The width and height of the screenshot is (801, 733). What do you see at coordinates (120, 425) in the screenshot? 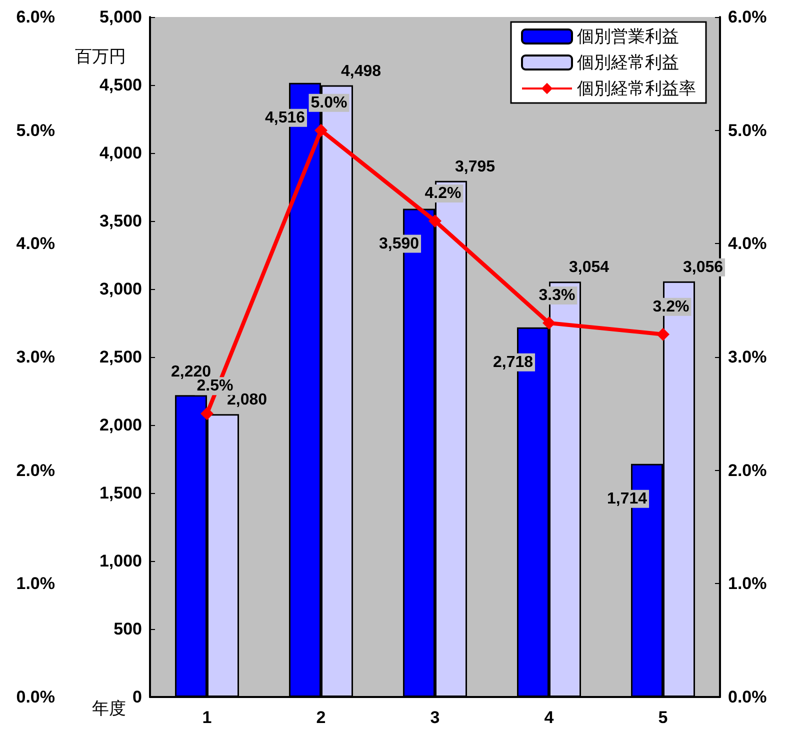
I see `y-tick-label: 2,000` at bounding box center [120, 425].